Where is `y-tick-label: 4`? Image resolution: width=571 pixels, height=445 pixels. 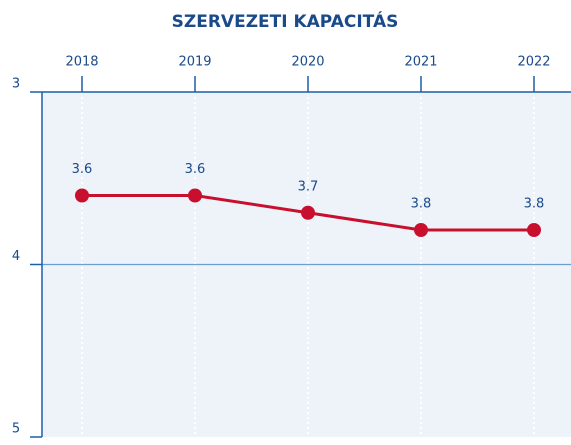
y-tick-label: 4 is located at coordinates (16, 256).